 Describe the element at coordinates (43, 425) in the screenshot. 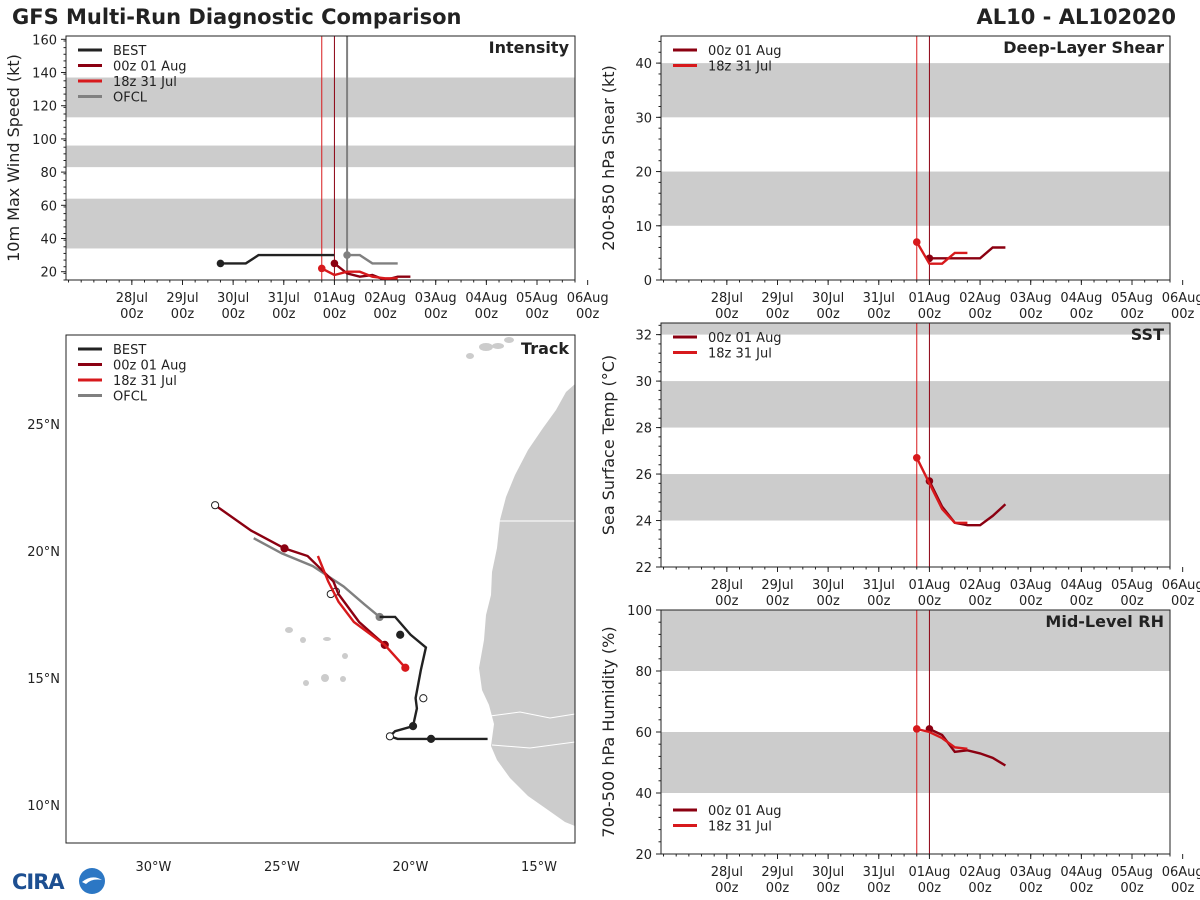

I see `y-tick-label: 25°N` at that location.